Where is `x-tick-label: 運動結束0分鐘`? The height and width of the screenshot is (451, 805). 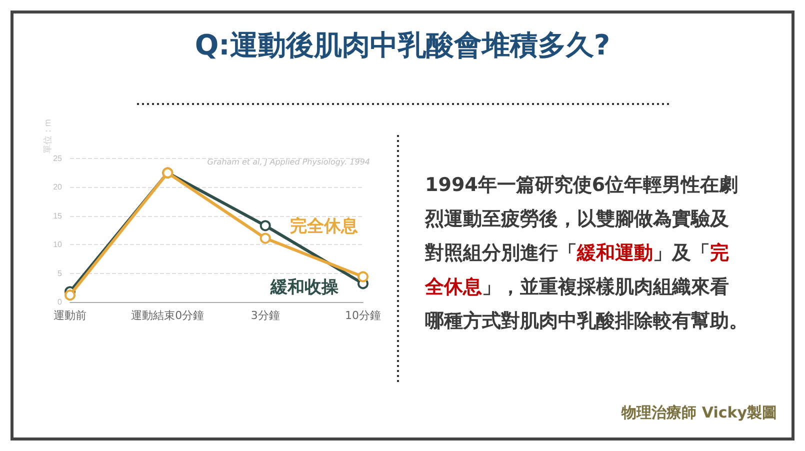 x-tick-label: 運動結束0分鐘 is located at coordinates (167, 315).